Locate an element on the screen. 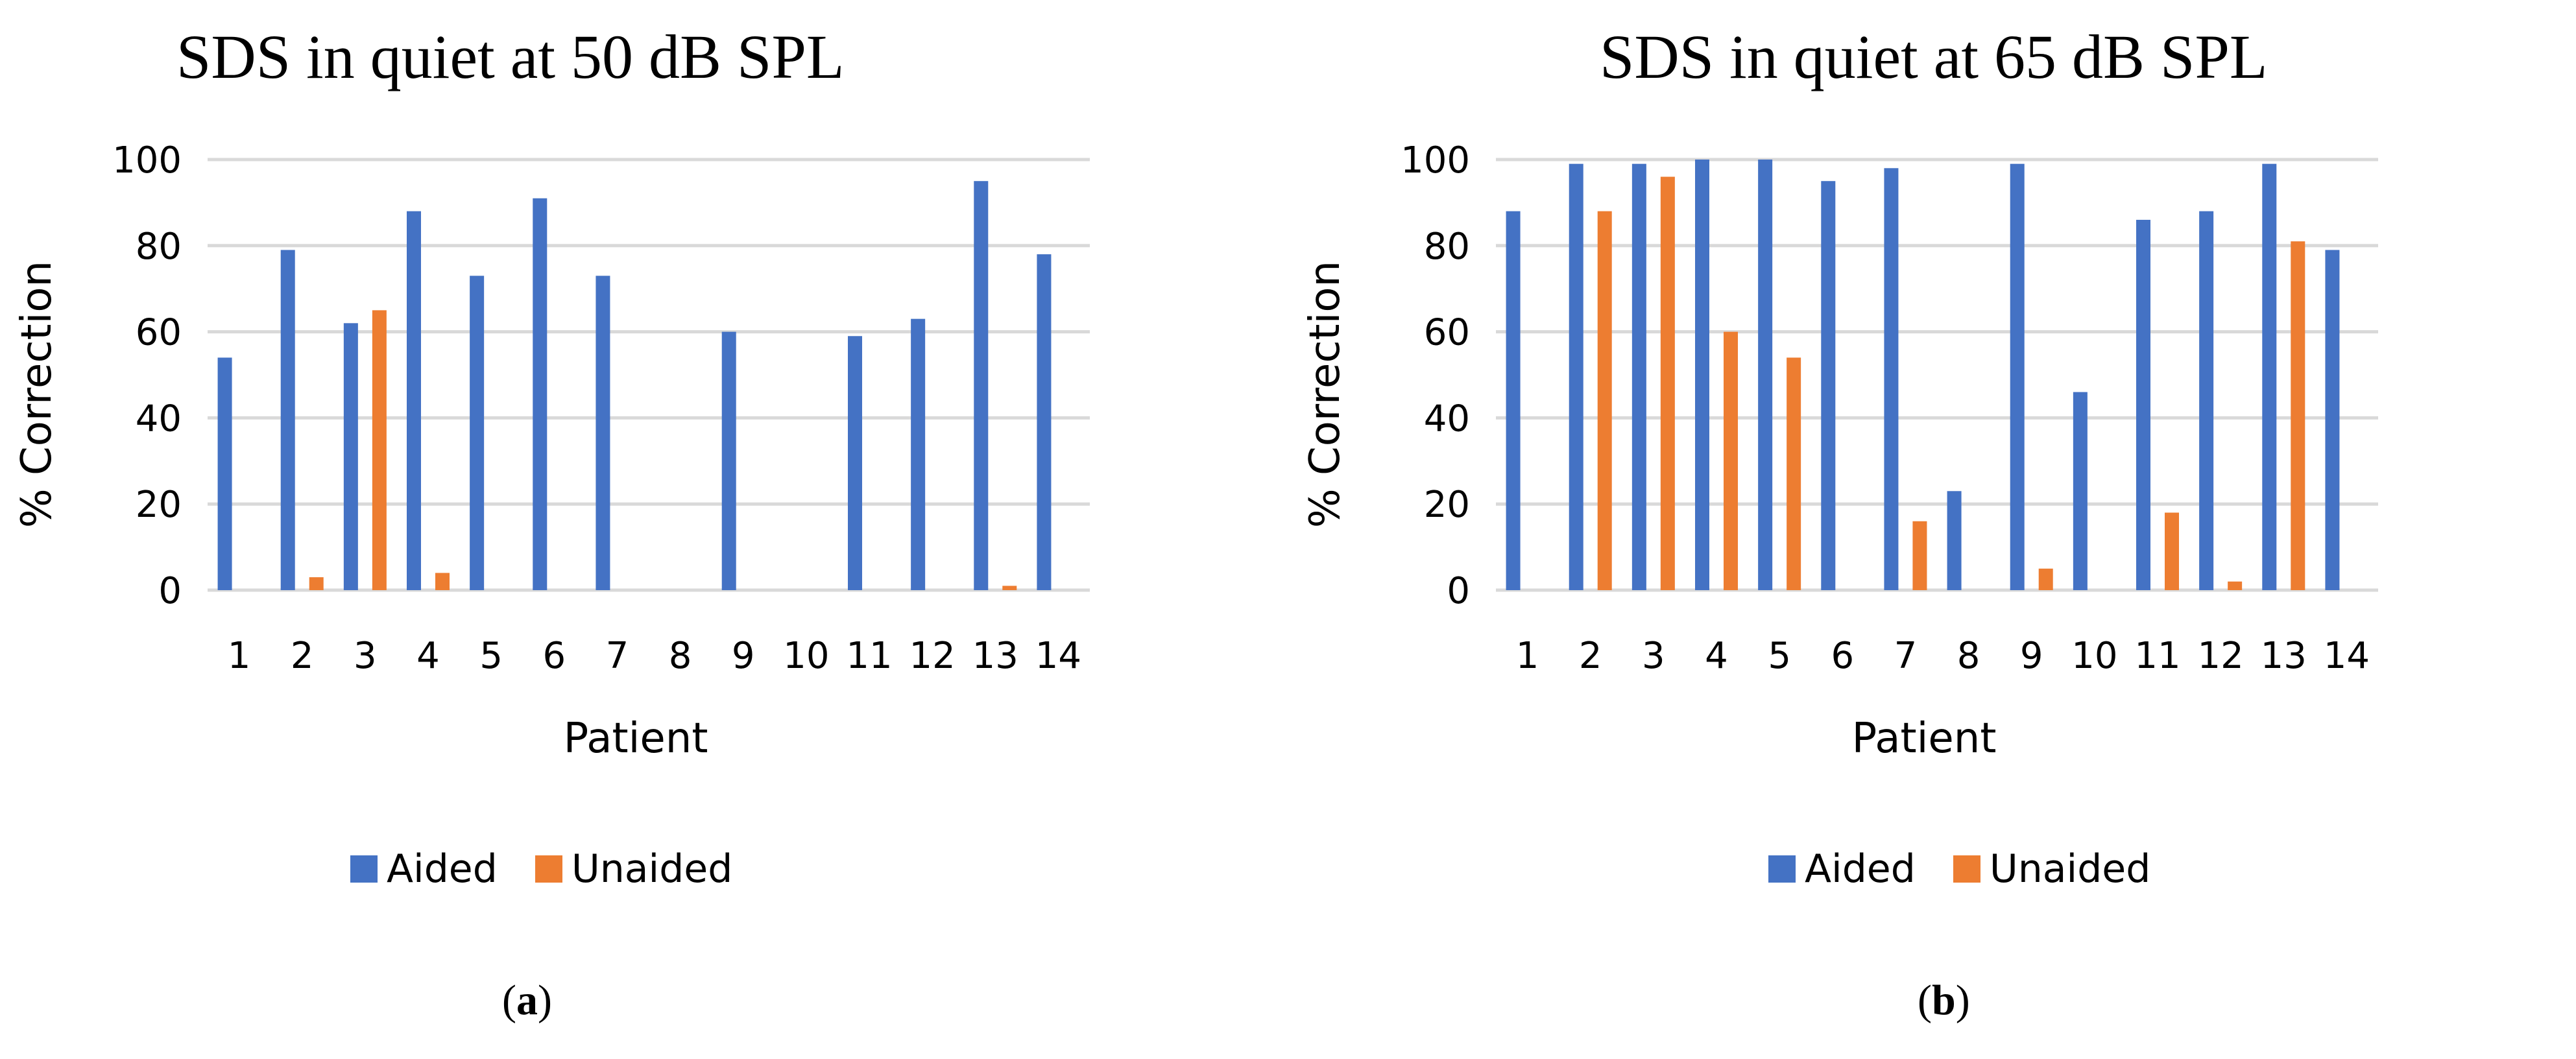  sublabel-letter: b is located at coordinates (1943, 1001).